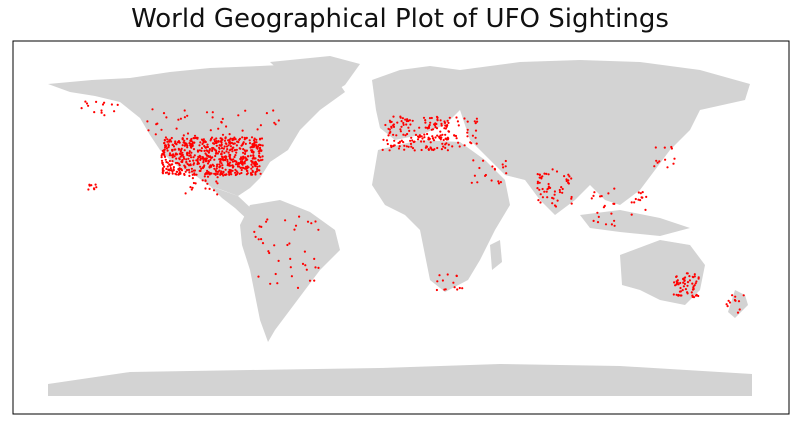 The width and height of the screenshot is (800, 426). I want to click on indonesia-land, so click(635, 223).